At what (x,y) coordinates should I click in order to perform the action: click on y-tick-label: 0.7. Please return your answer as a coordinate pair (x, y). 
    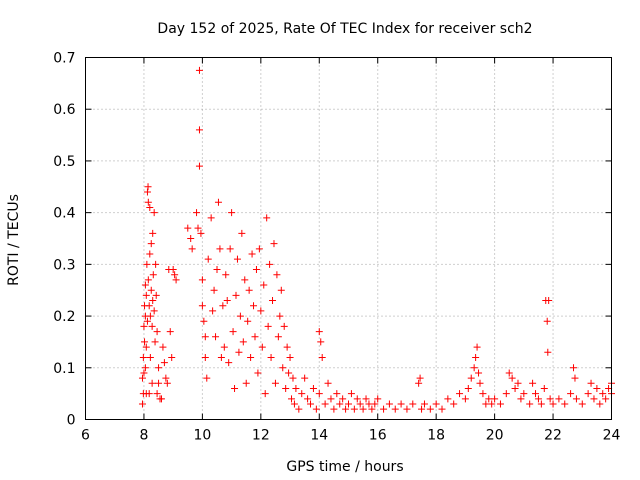
    Looking at the image, I should click on (64, 59).